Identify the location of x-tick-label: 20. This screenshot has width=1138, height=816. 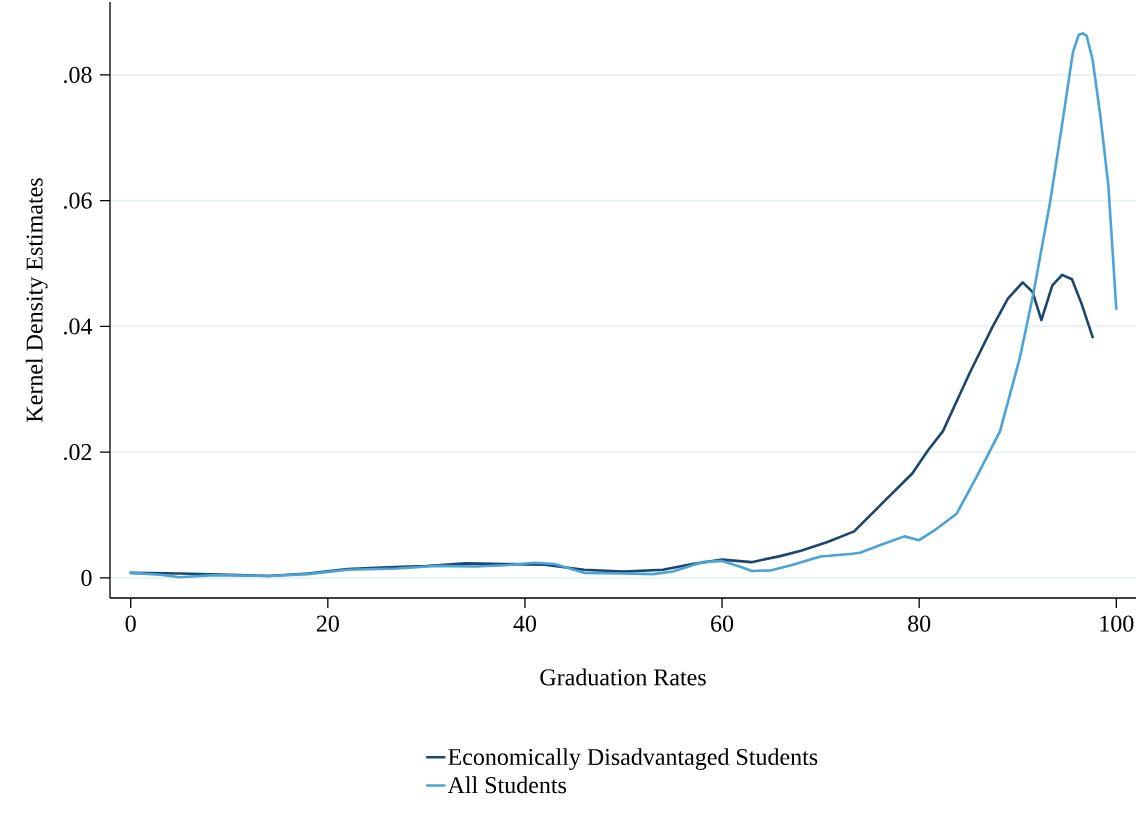
(327, 623).